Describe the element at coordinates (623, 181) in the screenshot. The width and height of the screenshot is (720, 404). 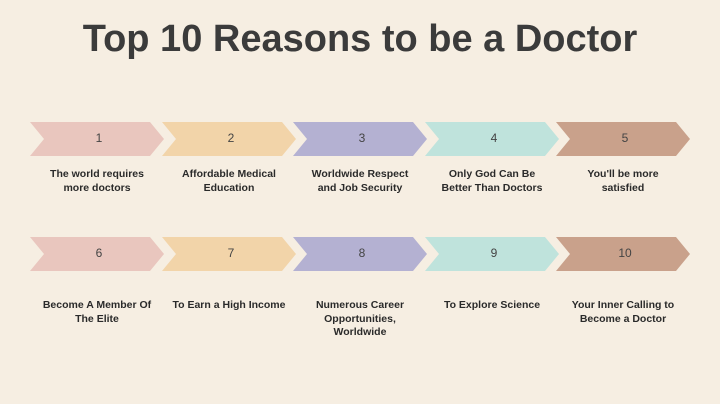
I see `step-text: You'll be more satisfied` at that location.